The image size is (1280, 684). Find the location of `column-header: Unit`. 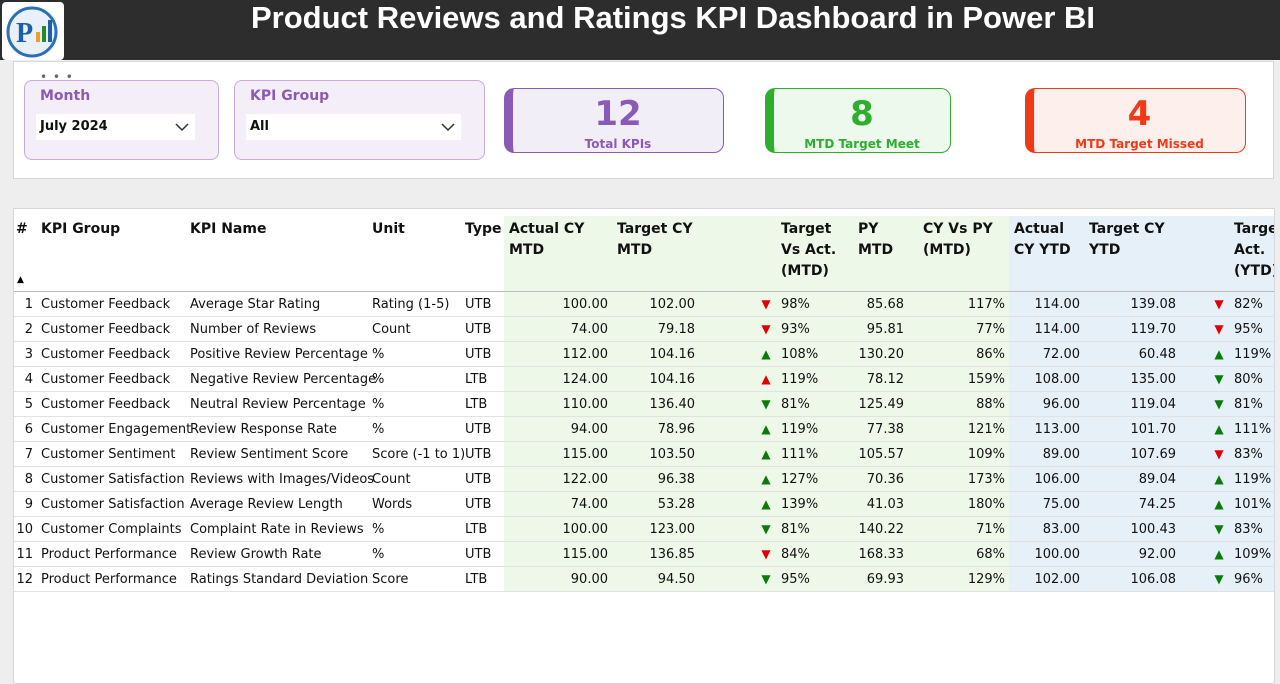

column-header: Unit is located at coordinates (388, 229).